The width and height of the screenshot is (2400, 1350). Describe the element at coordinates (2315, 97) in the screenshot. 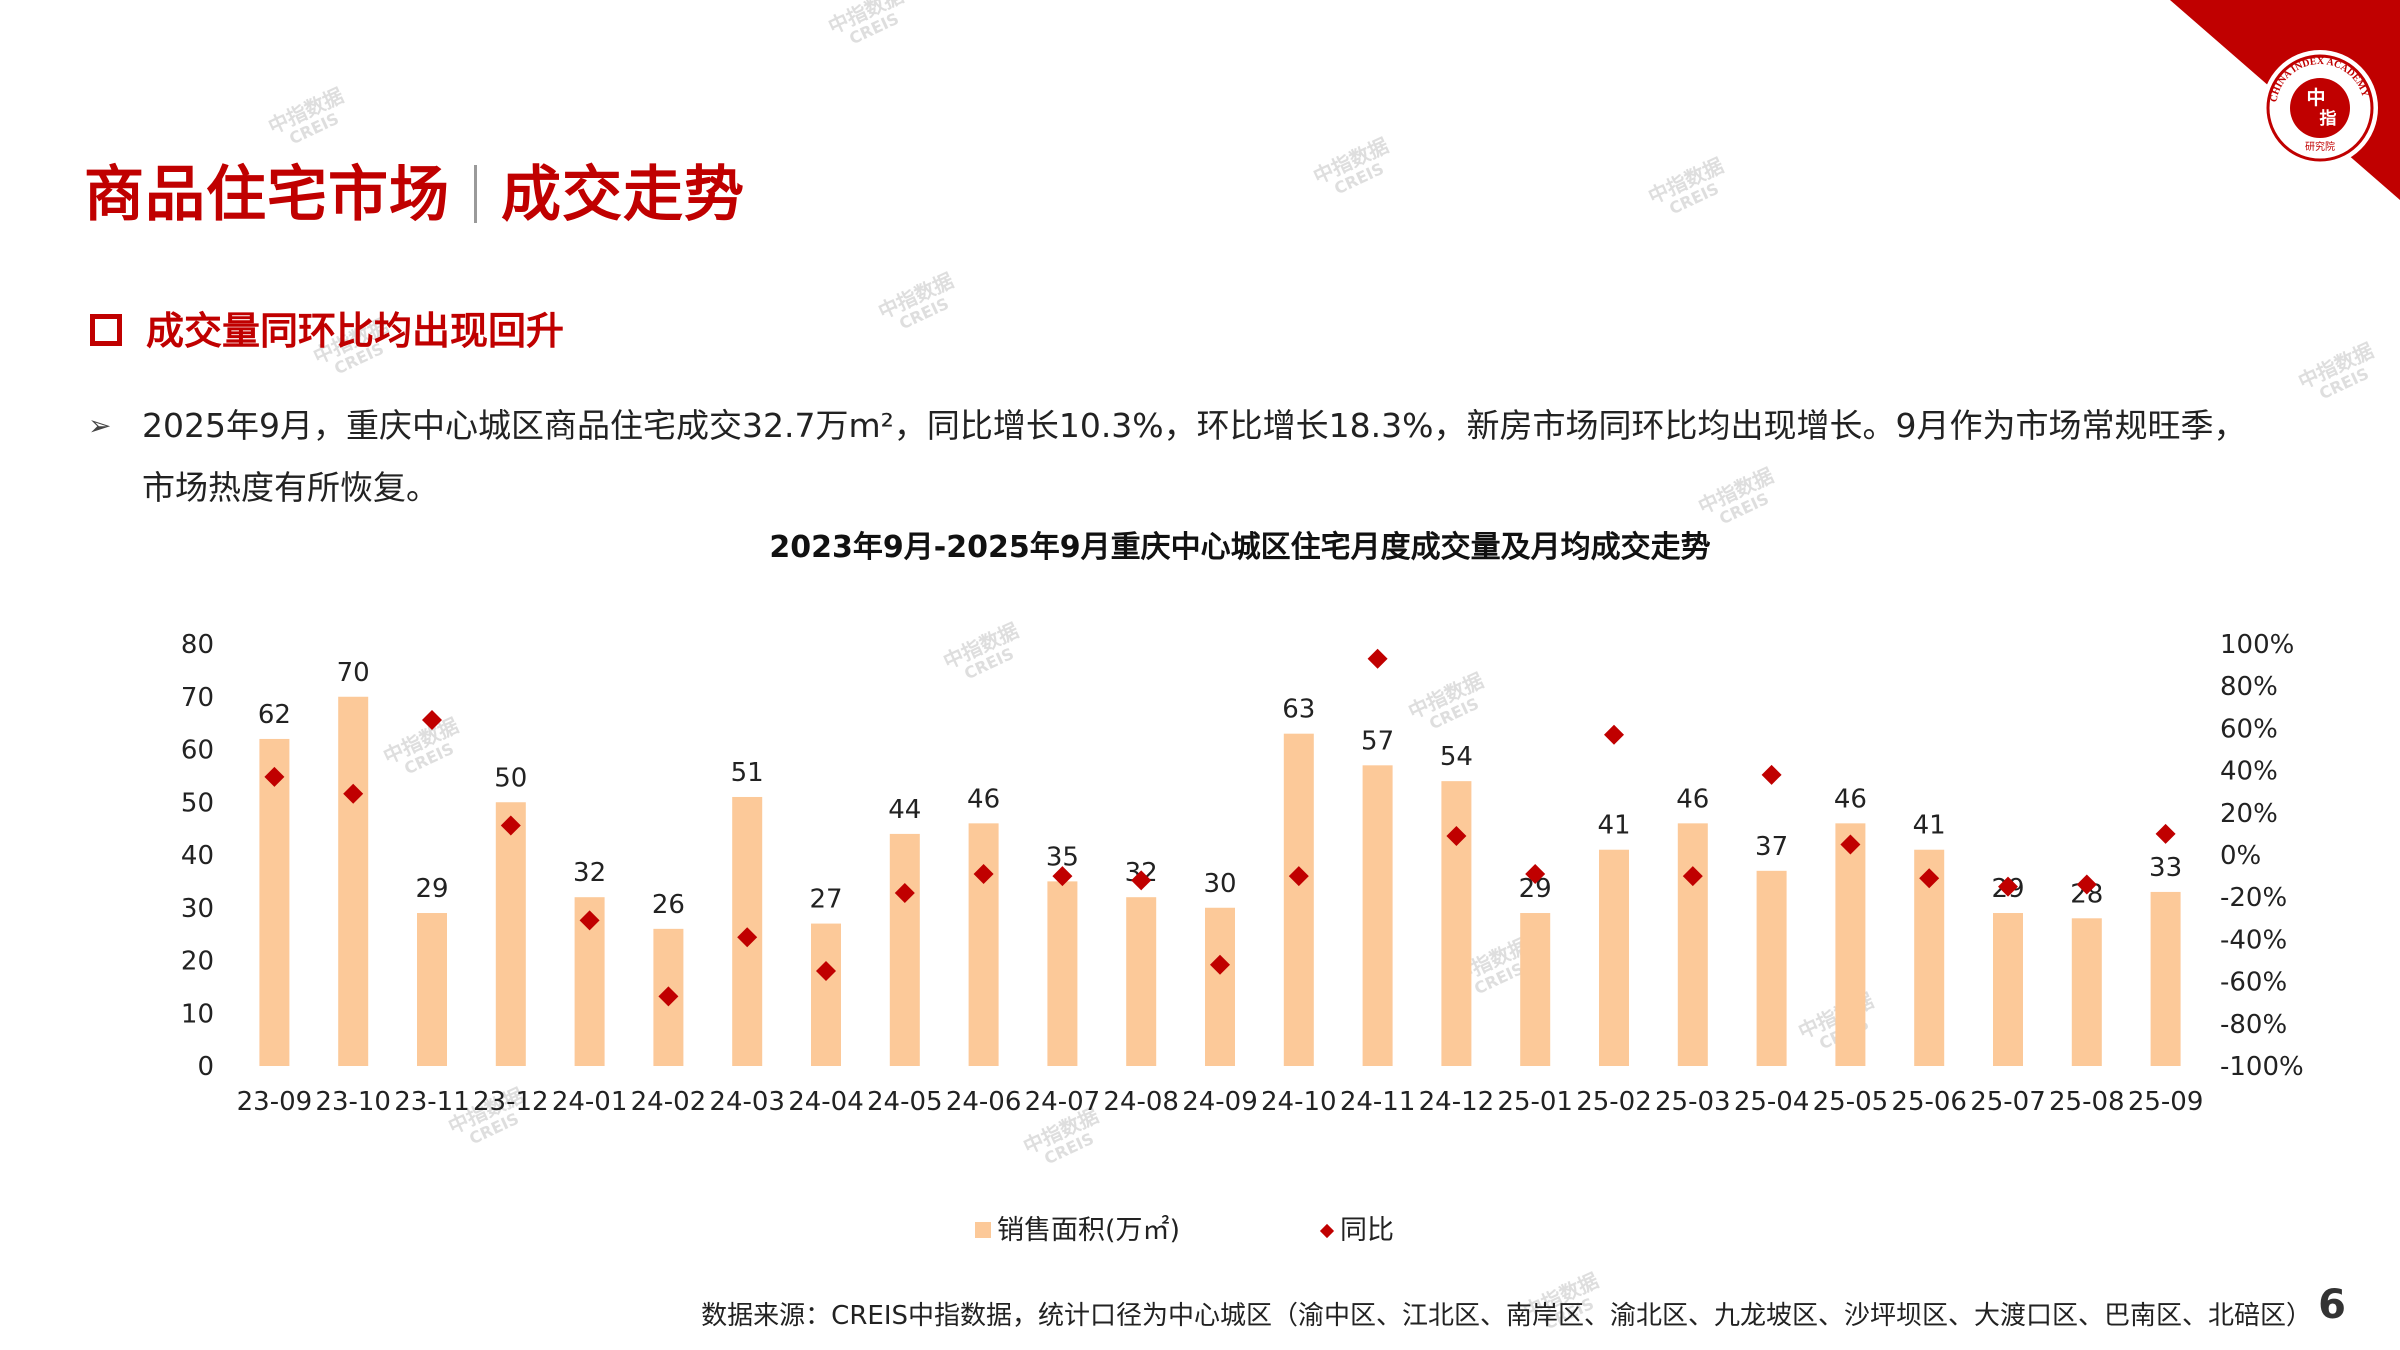

I see `logo-char-top: 中` at that location.